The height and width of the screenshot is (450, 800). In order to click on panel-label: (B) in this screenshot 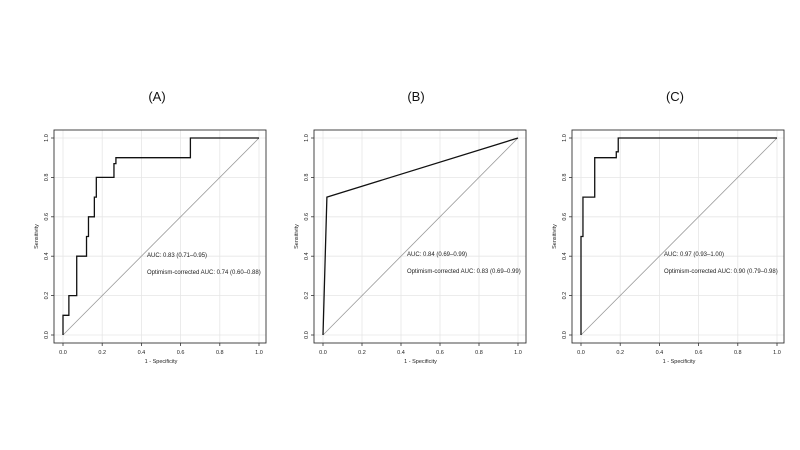, I will do `click(415, 96)`.